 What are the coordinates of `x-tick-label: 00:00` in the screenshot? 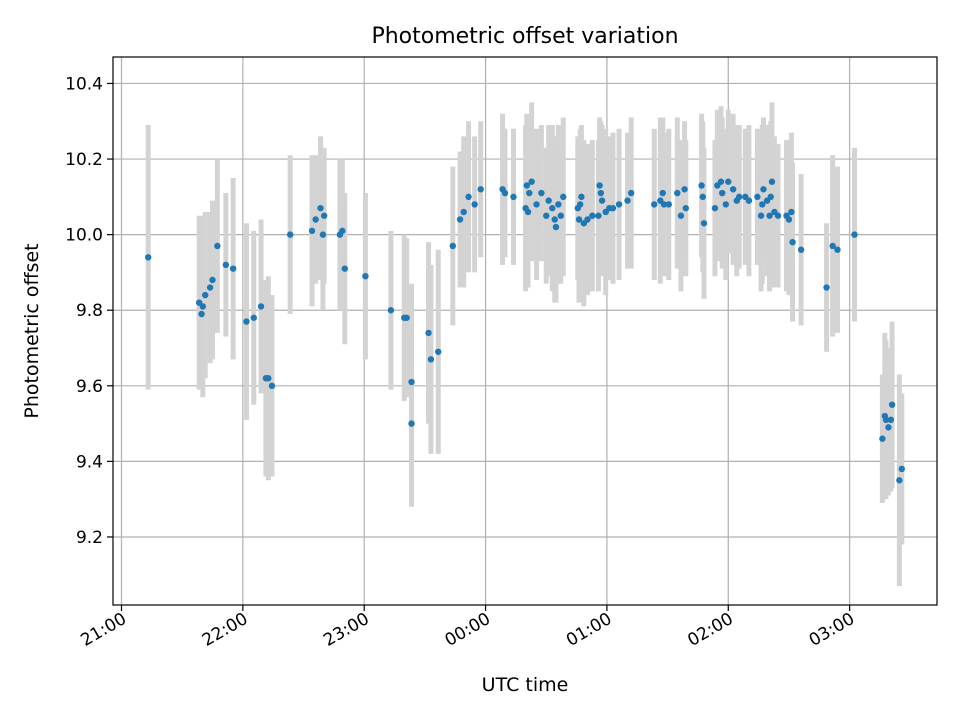 It's located at (468, 630).